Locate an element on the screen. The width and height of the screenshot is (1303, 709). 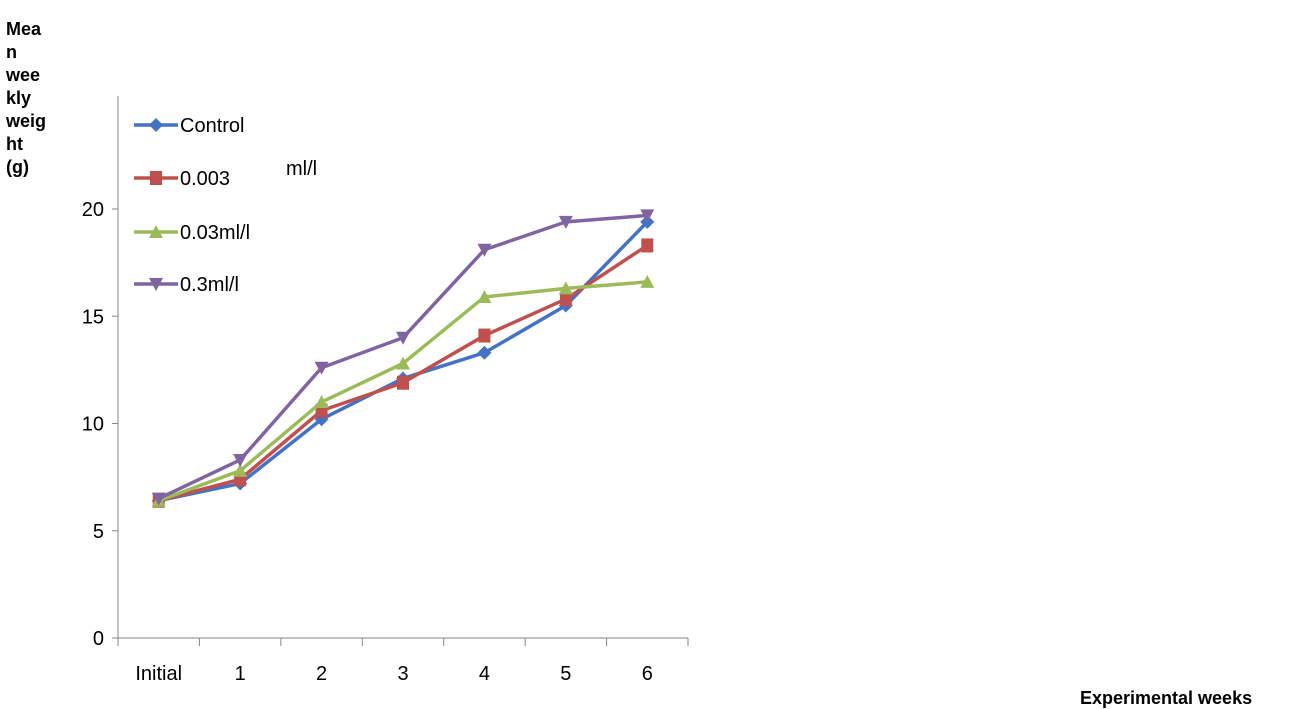
legend-label: 0.003 is located at coordinates (205, 179).